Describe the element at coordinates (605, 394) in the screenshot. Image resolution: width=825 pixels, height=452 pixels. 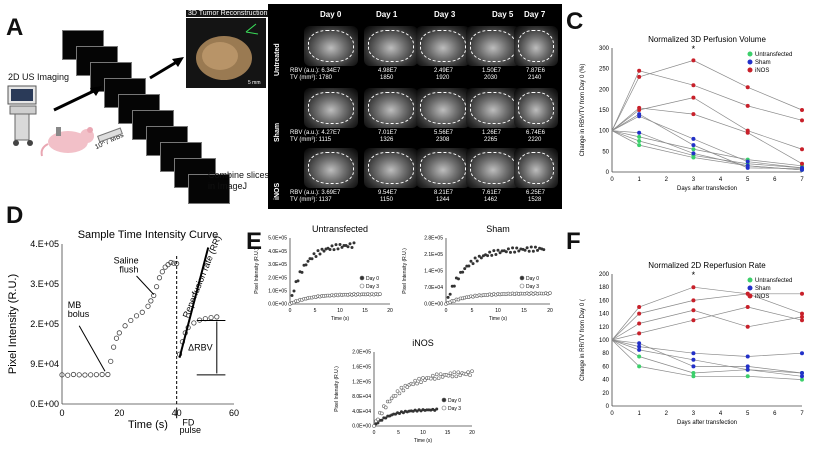
I see `y-tick-label: 20` at that location.